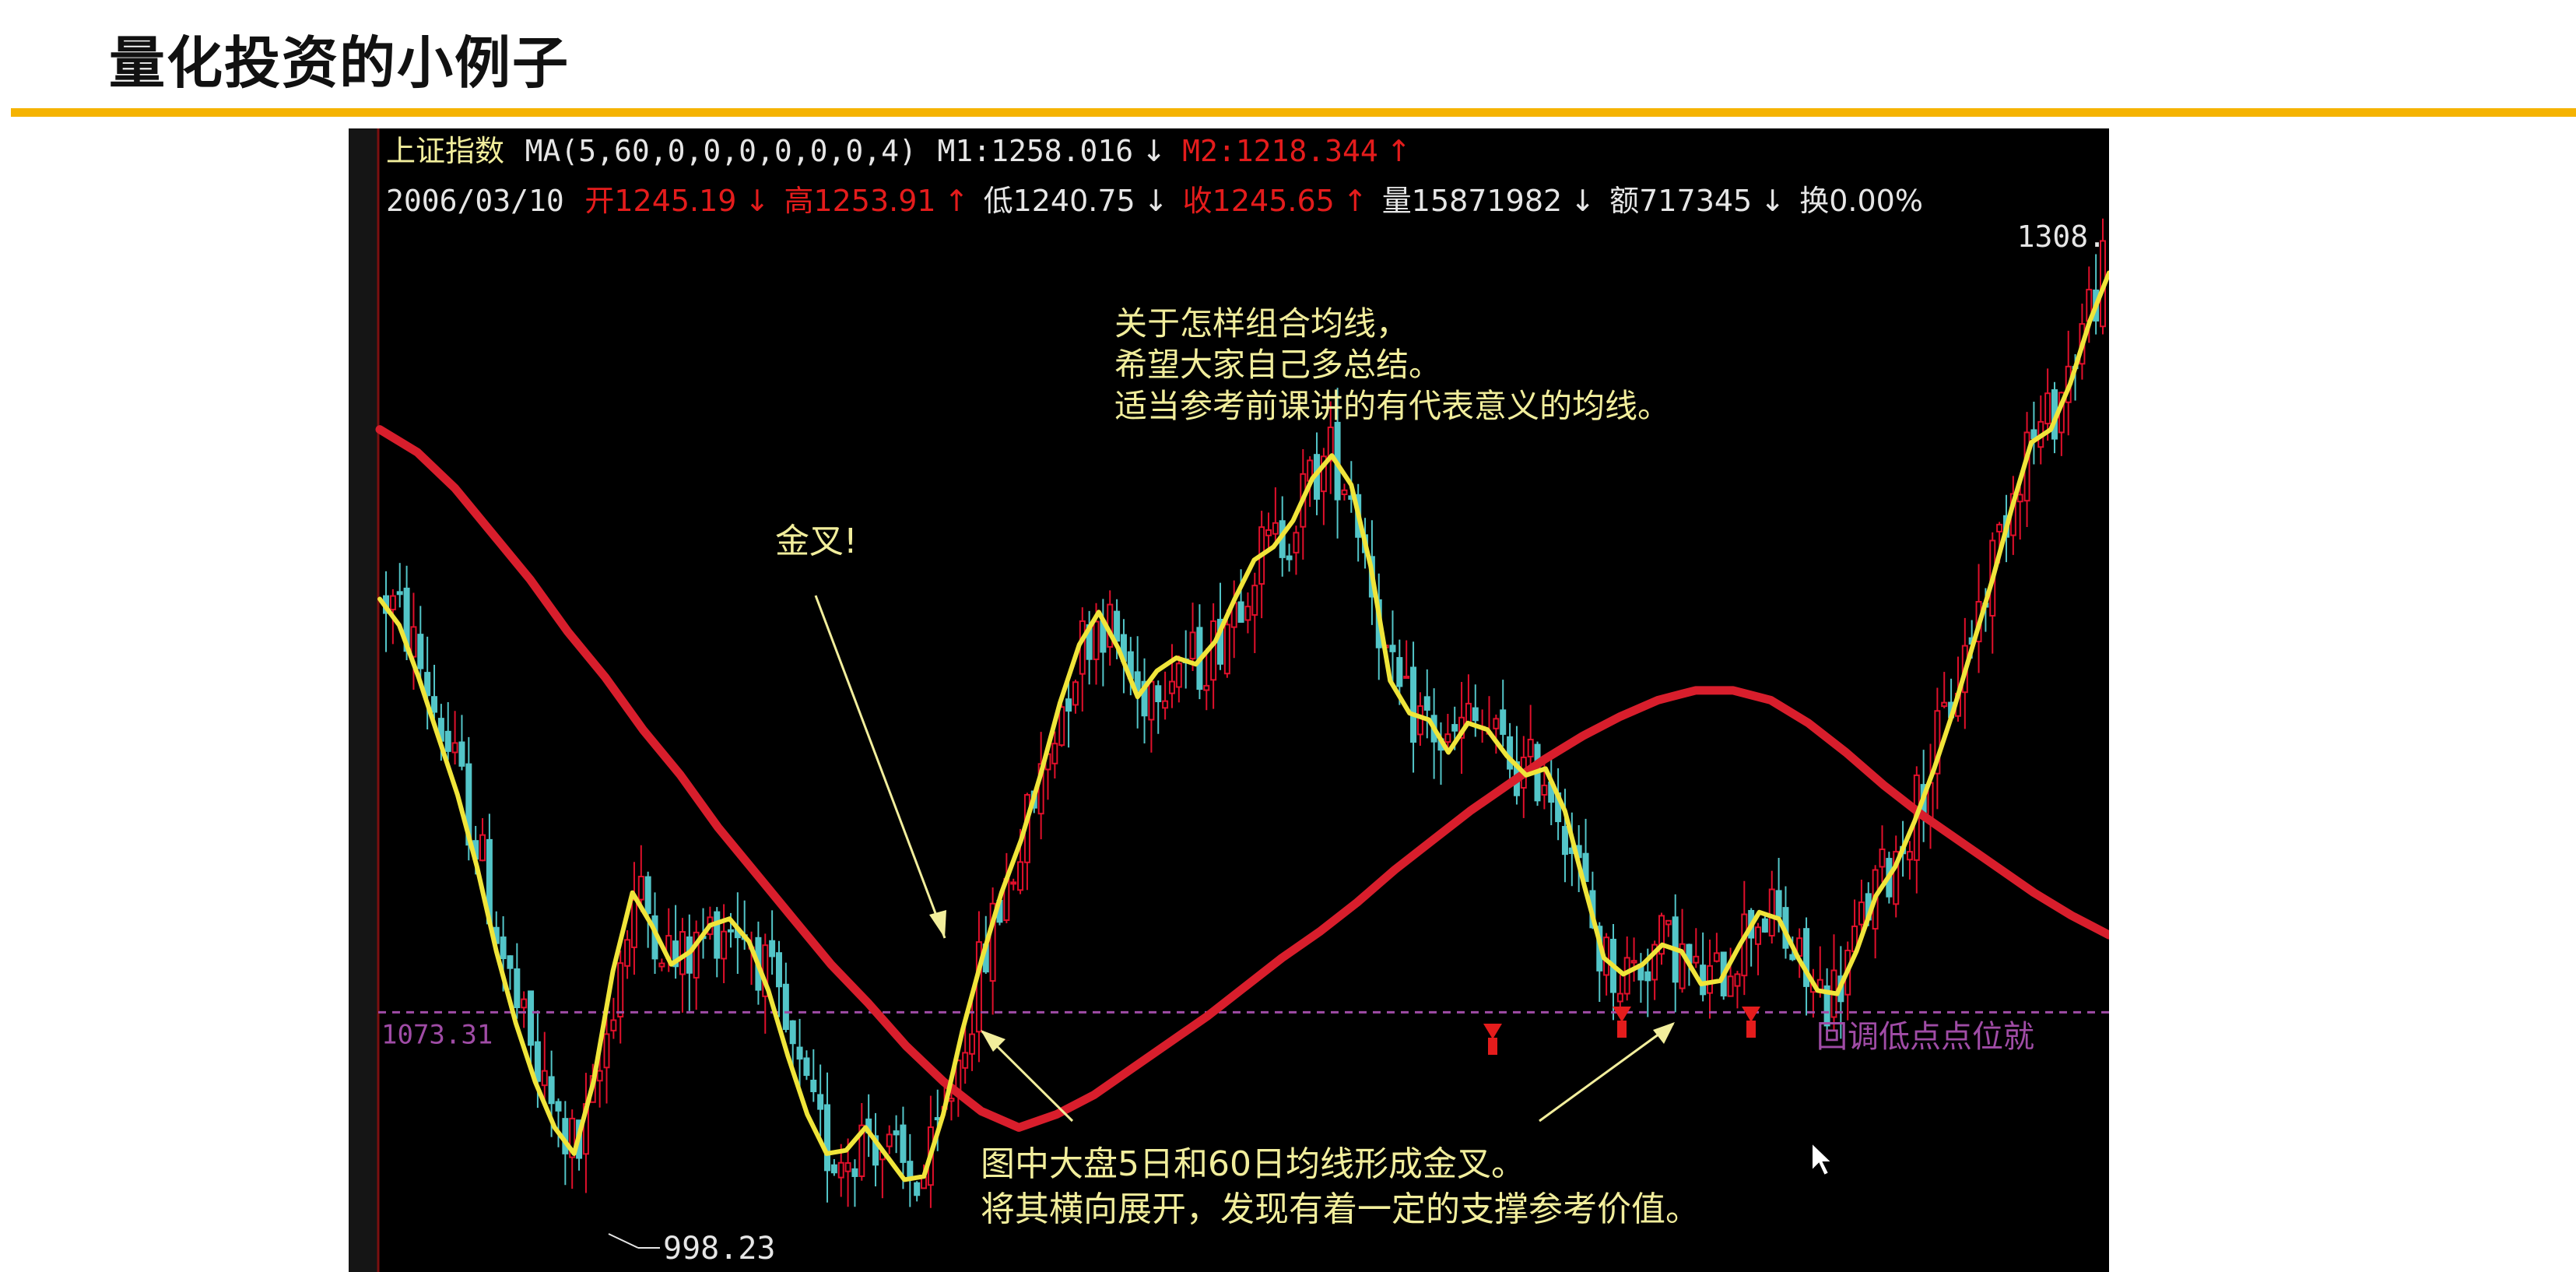 The image size is (2576, 1272). Describe the element at coordinates (1294, 113) in the screenshot. I see `title-accent-rule` at that location.